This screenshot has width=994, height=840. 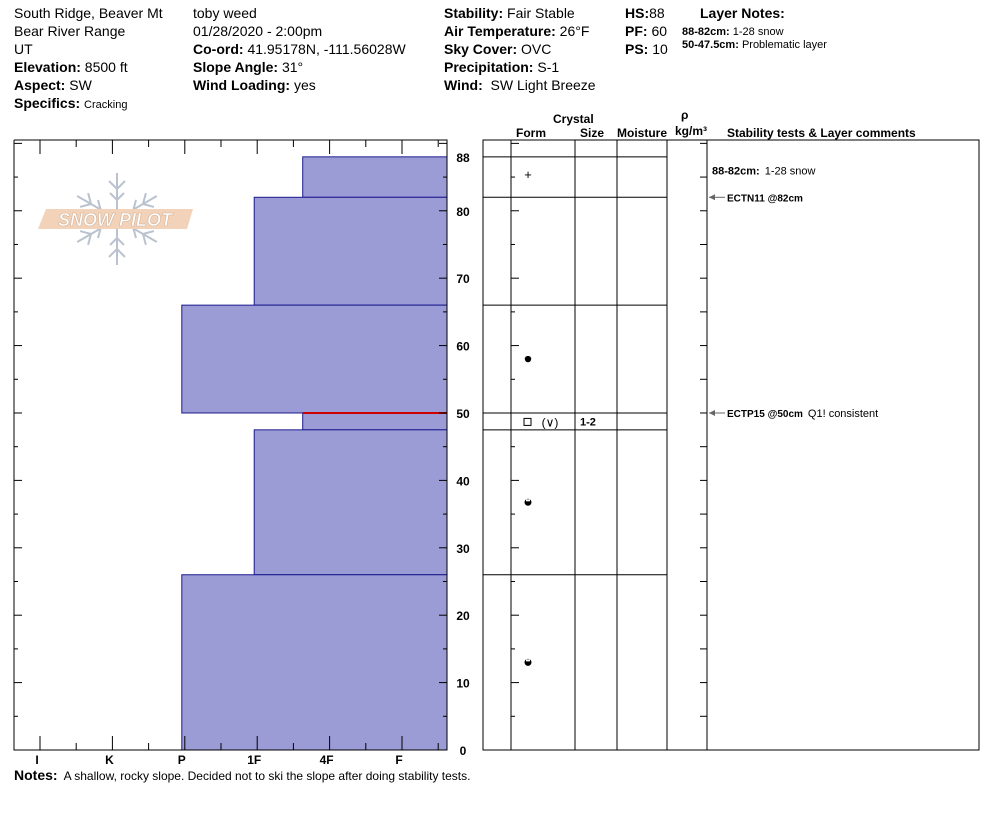 I want to click on header-form: Form, so click(x=531, y=133).